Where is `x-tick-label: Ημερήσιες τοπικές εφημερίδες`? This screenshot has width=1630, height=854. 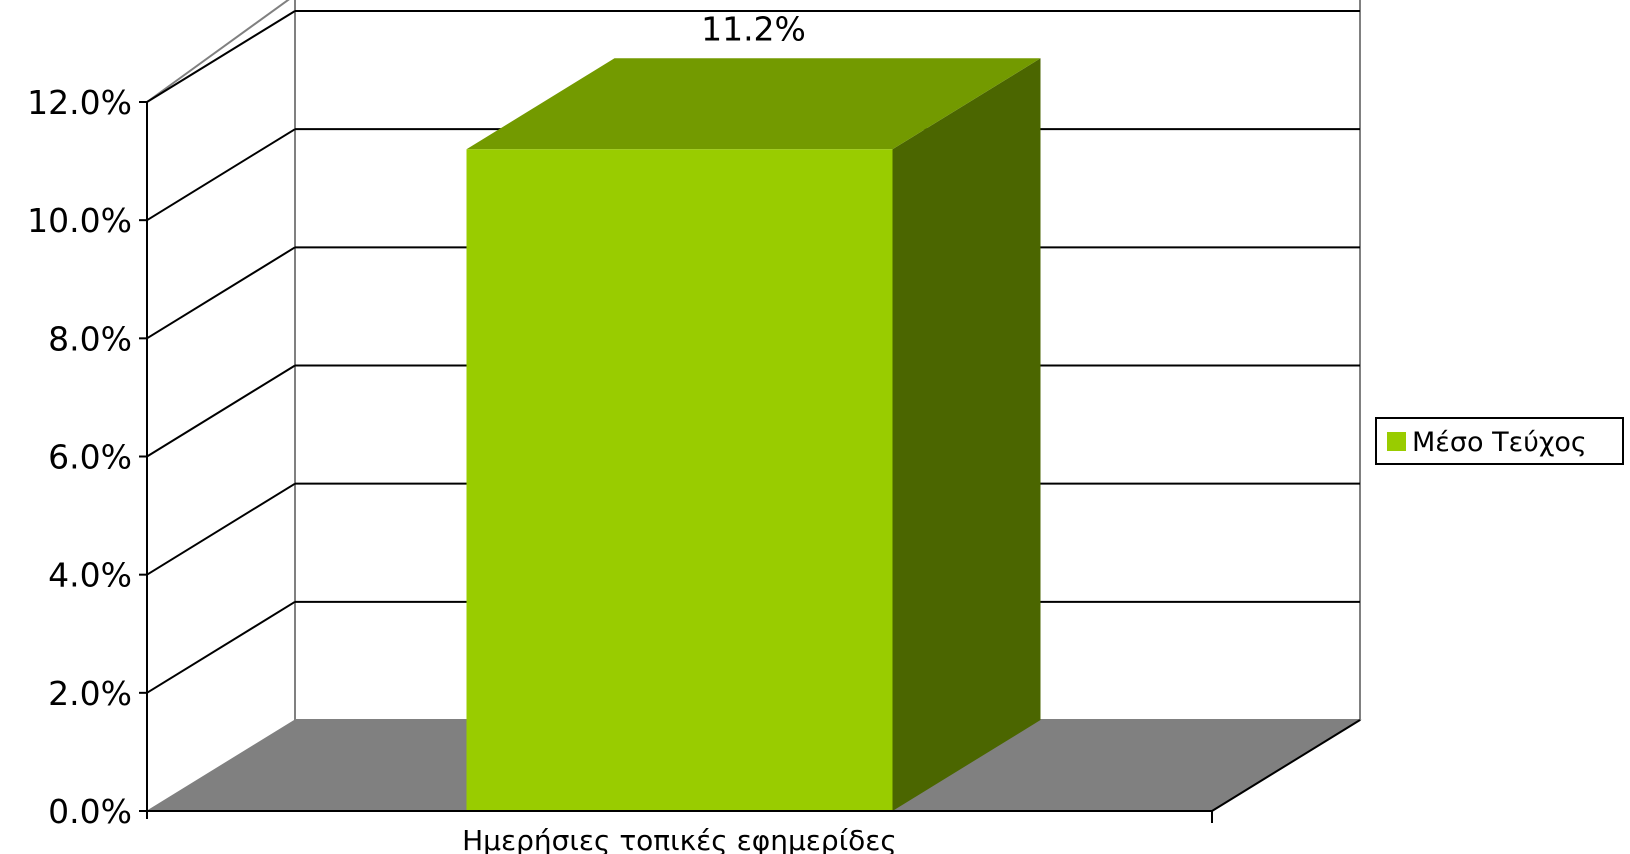 x-tick-label: Ημερήσιες τοπικές εφημερίδες is located at coordinates (679, 839).